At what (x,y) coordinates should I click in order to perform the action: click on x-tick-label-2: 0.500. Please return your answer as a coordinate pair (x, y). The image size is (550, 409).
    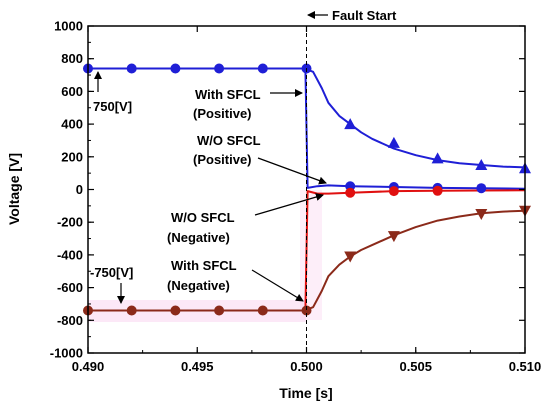
    Looking at the image, I should click on (306, 366).